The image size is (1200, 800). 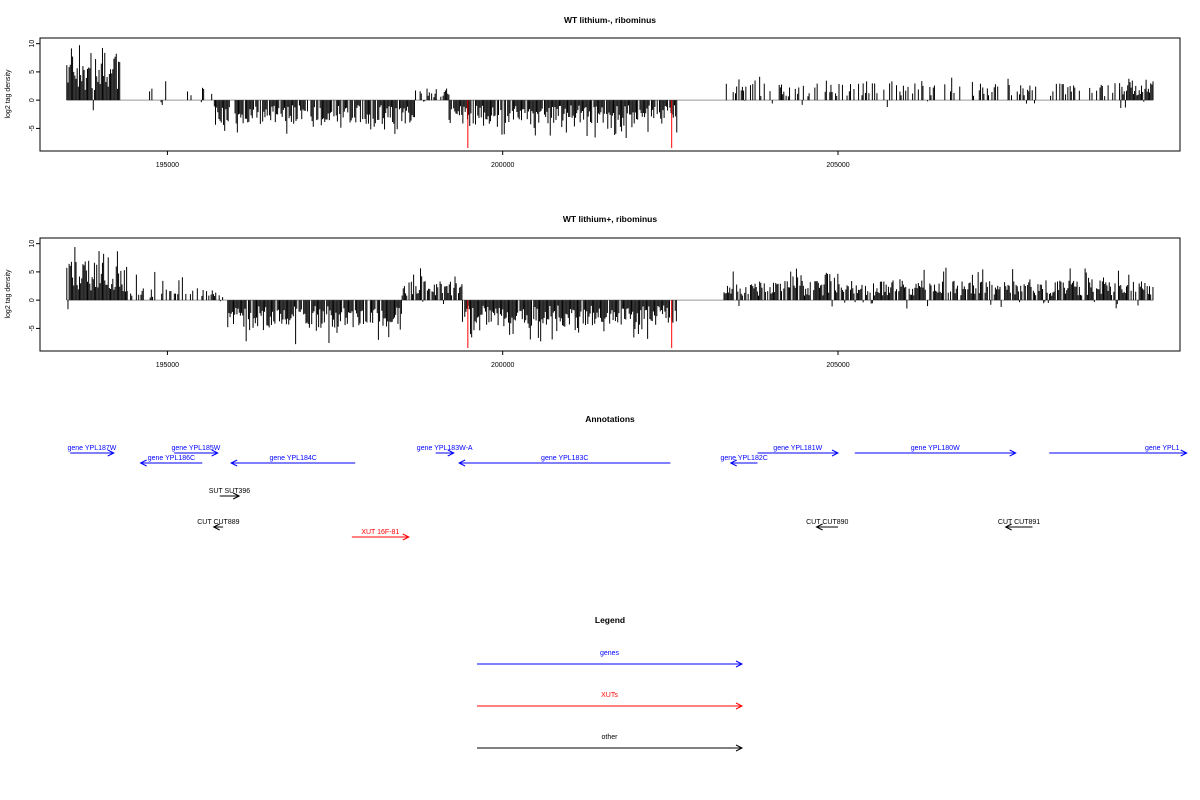 I want to click on panel-title: WT lithium-, ribominus, so click(x=610, y=20).